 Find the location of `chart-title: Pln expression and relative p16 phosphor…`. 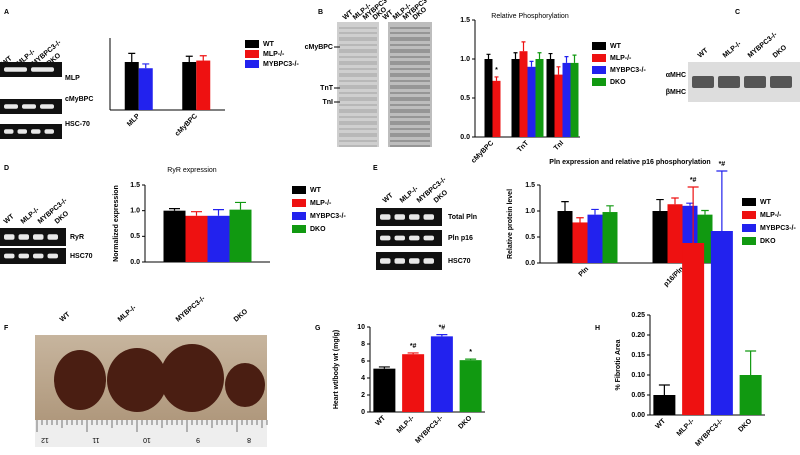

chart-title: Pln expression and relative p16 phosphor… is located at coordinates (629, 162).